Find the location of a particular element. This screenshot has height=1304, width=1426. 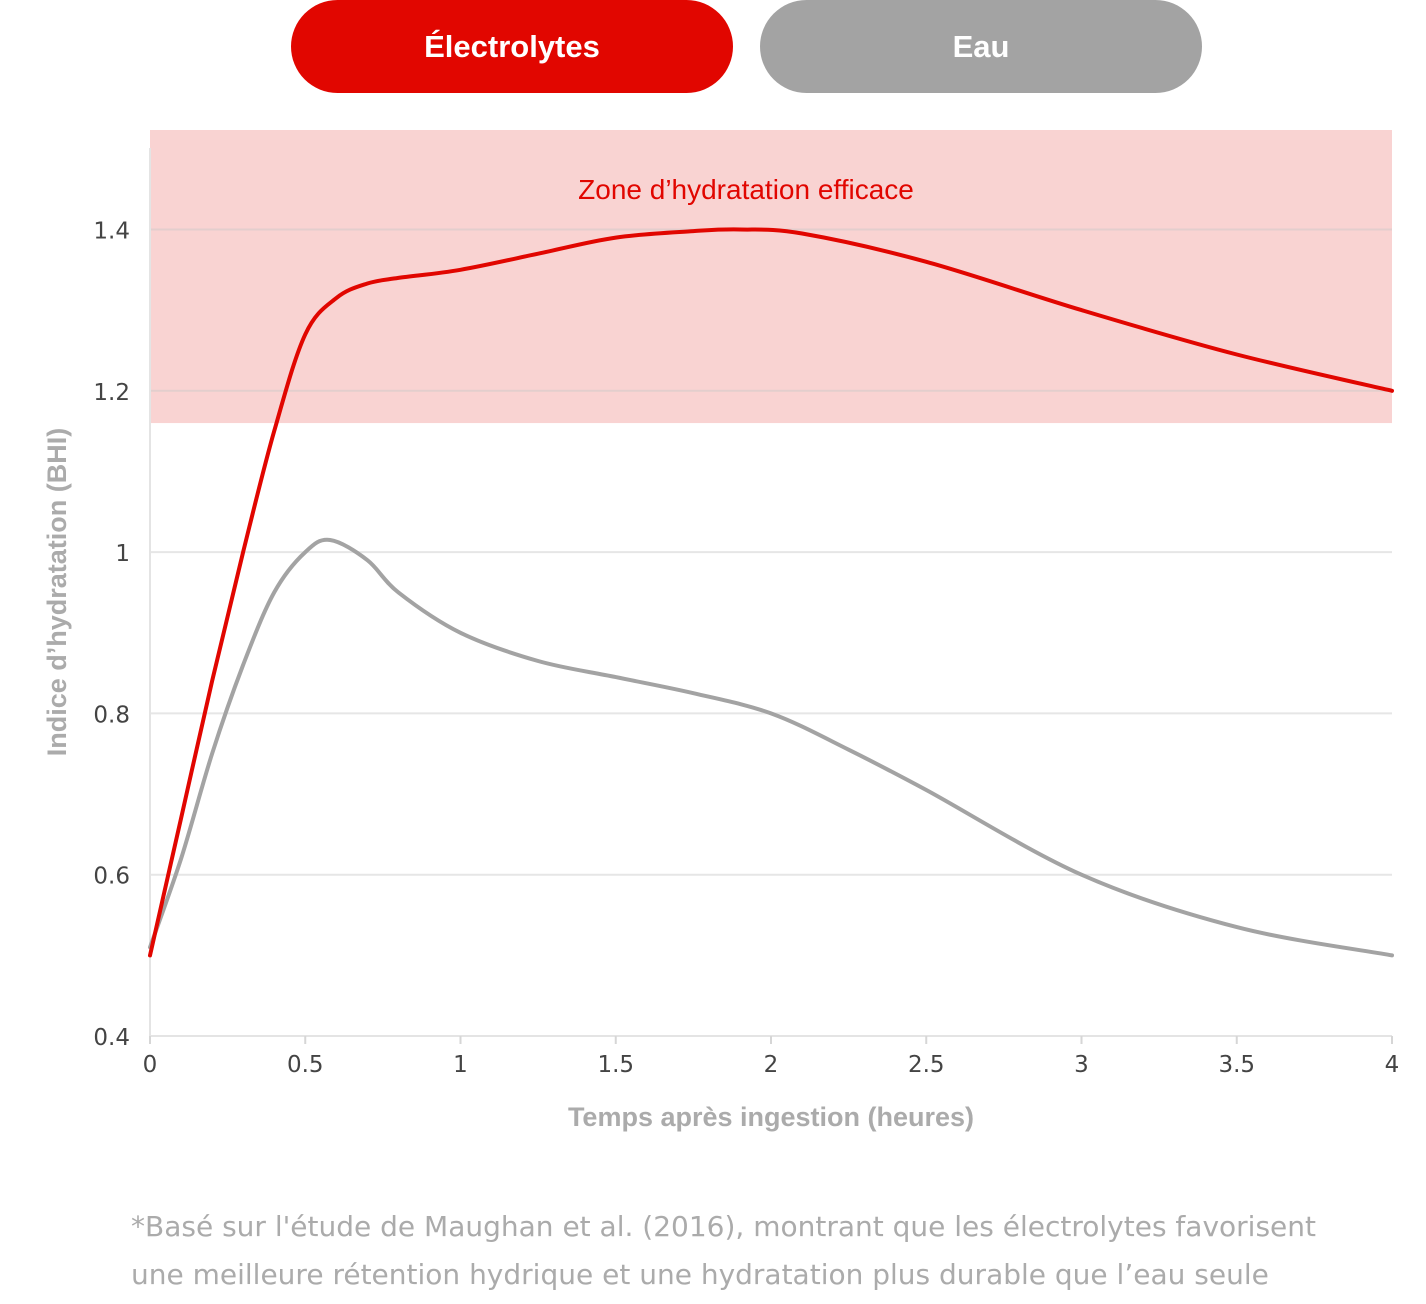

x-axis-label: Temps après ingestion (heures) is located at coordinates (771, 1117).